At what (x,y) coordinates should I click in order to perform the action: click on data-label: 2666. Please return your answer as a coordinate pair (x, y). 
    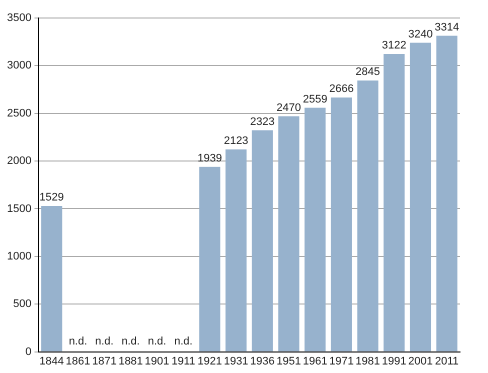
    Looking at the image, I should click on (341, 89).